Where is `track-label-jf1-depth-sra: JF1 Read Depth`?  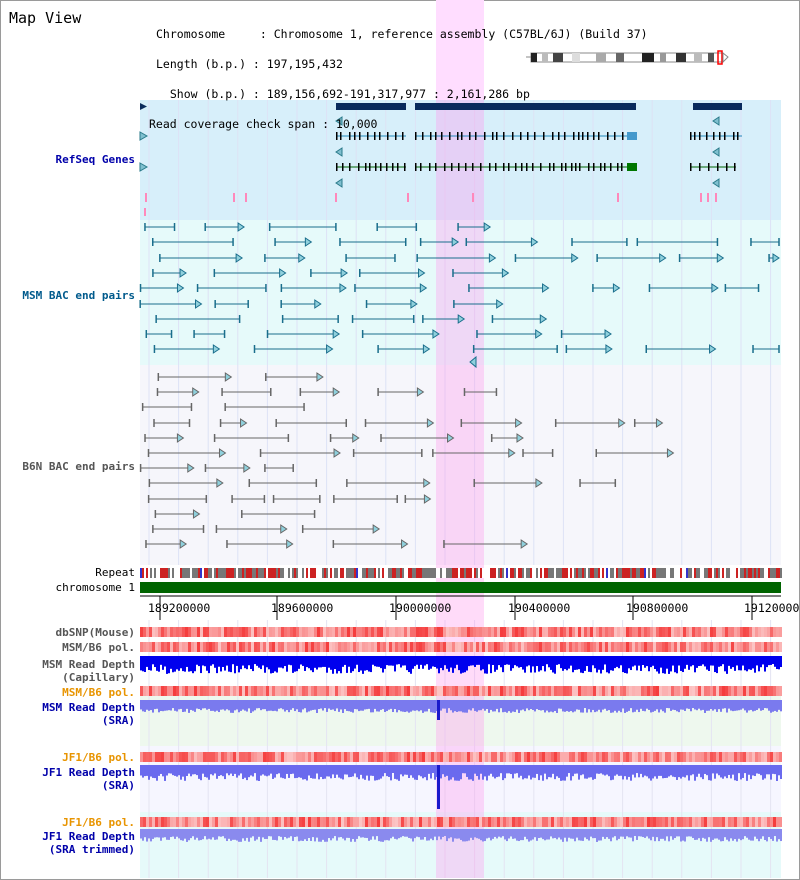
track-label-jf1-depth-sra: JF1 Read Depth is located at coordinates (88, 772).